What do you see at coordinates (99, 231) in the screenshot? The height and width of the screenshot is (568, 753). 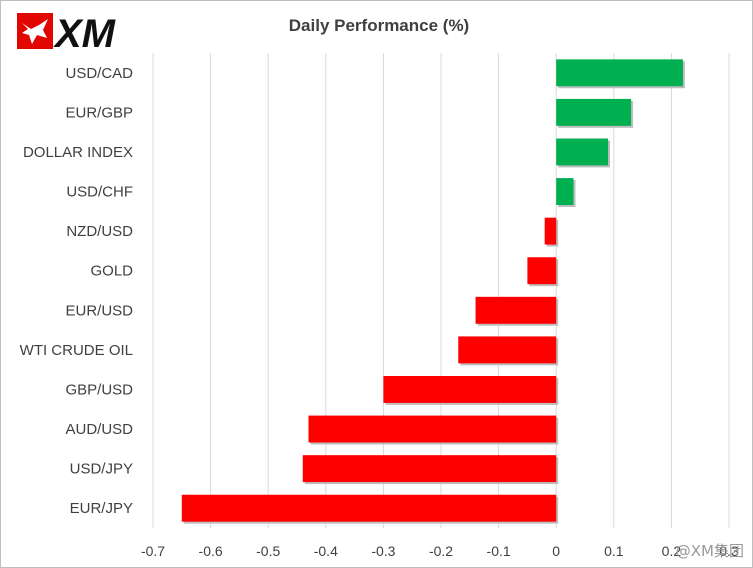 I see `category-label: NZD/USD` at bounding box center [99, 231].